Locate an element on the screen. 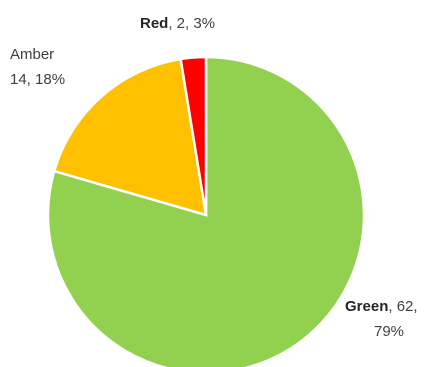 Image resolution: width=446 pixels, height=367 pixels. data-label-green-category: Green is located at coordinates (366, 306).